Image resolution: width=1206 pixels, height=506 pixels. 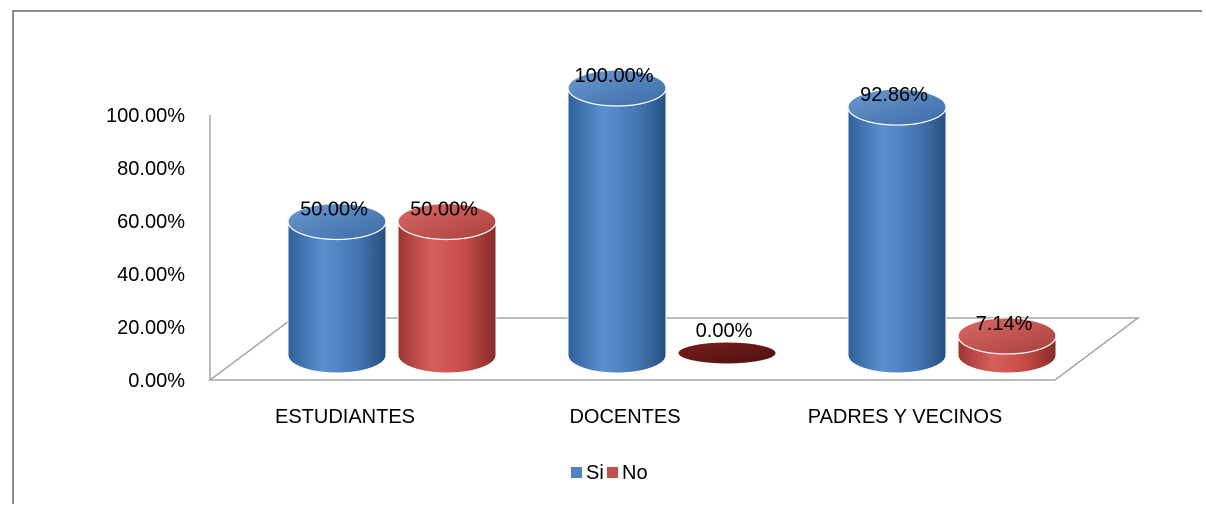 I want to click on y-tick-label: 100.00%, so click(x=145, y=116).